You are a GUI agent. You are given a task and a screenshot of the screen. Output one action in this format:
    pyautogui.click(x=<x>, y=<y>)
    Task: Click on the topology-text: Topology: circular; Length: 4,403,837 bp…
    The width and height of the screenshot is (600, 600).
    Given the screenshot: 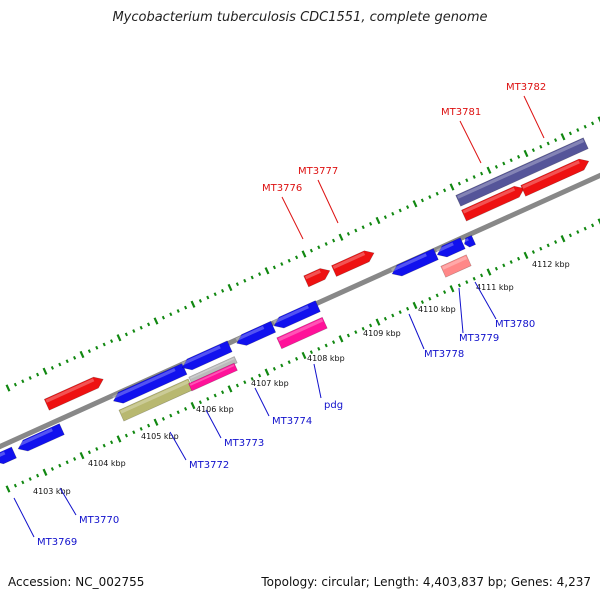 What is the action you would take?
    pyautogui.click(x=426, y=582)
    